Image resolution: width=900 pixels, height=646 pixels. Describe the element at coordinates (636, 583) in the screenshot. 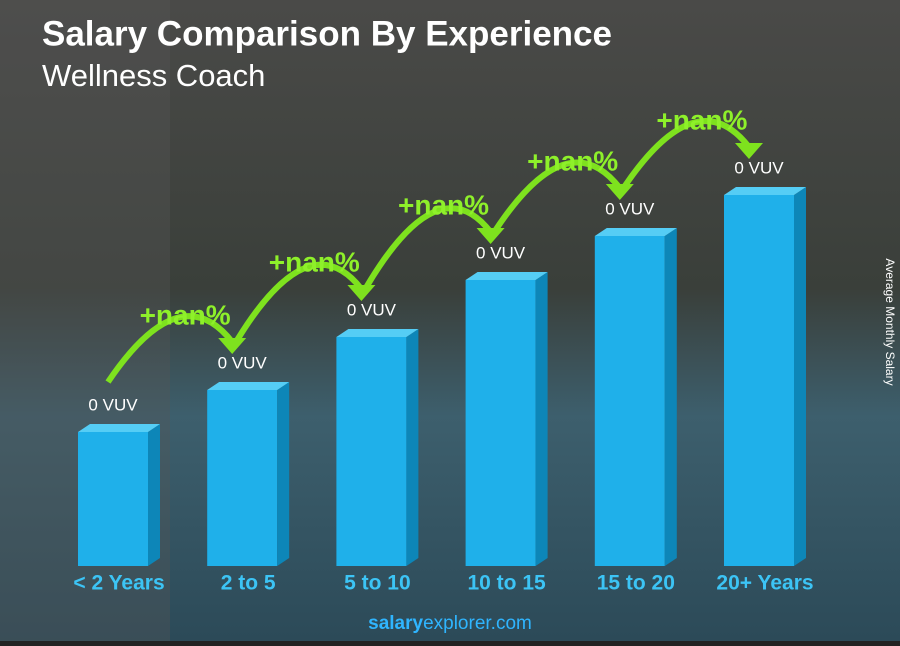

I see `x-tick-label: 15 to 20` at that location.